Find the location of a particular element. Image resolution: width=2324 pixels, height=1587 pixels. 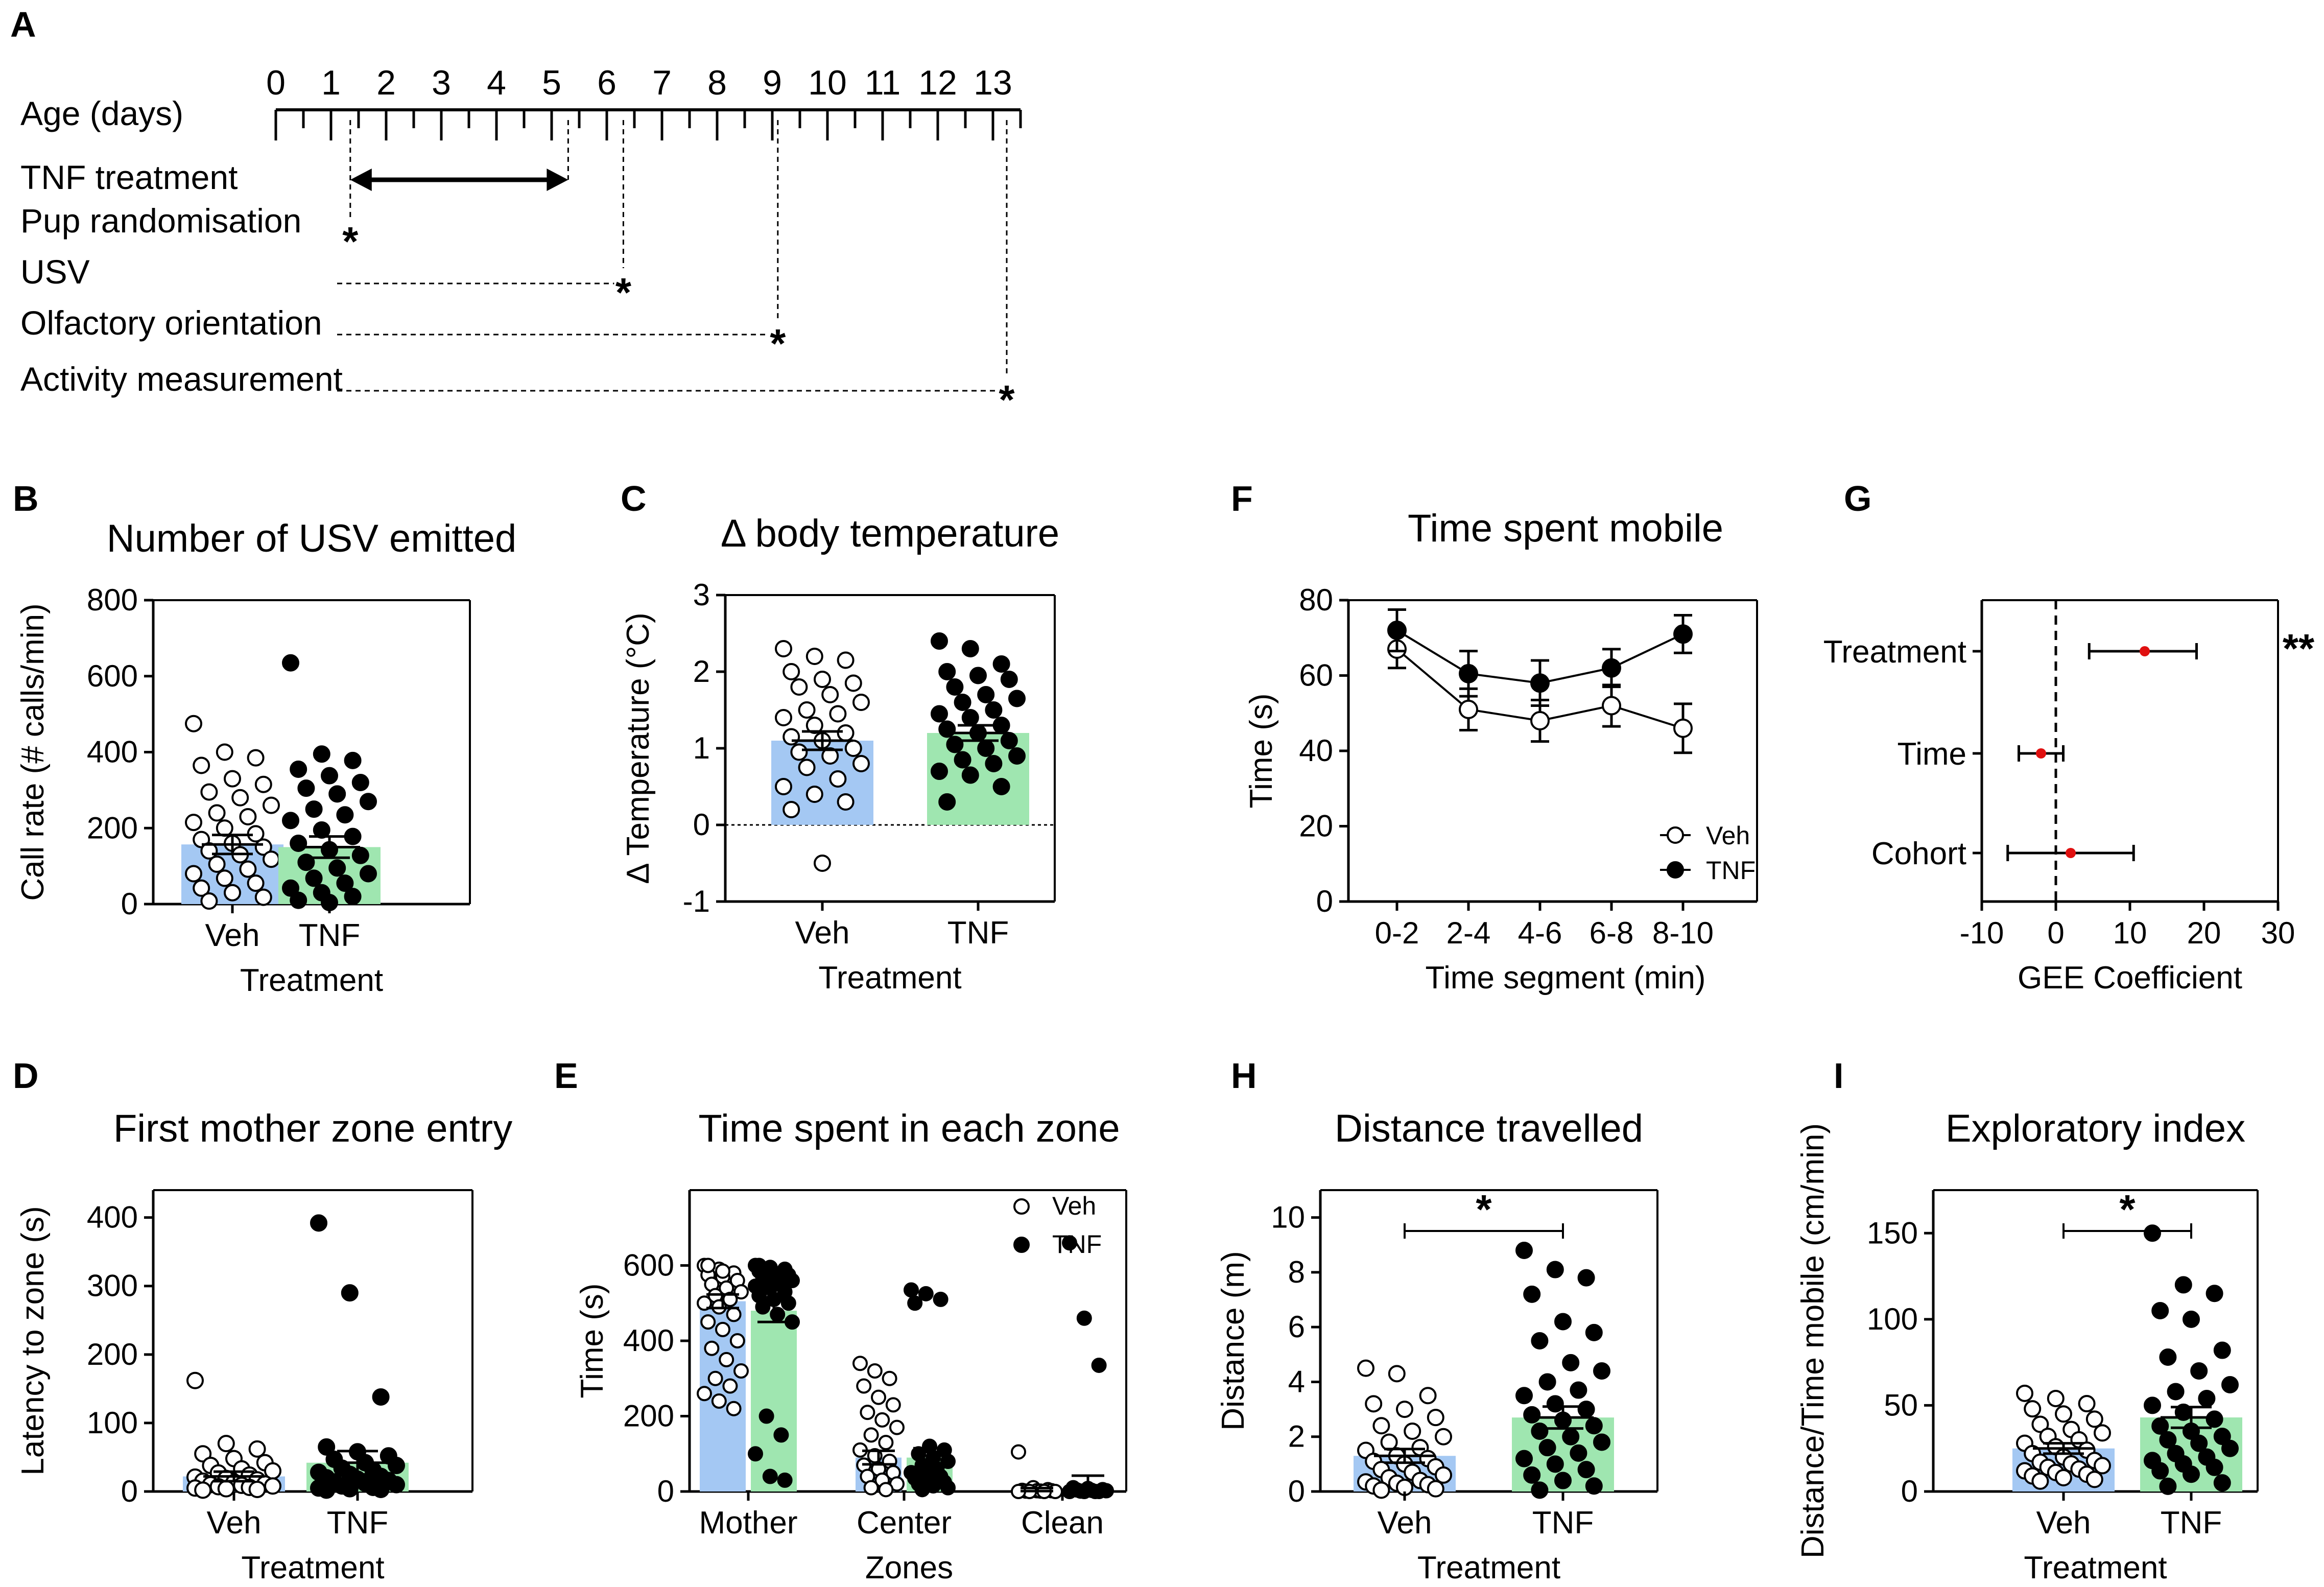

timeline-day-label: 8 is located at coordinates (717, 83).